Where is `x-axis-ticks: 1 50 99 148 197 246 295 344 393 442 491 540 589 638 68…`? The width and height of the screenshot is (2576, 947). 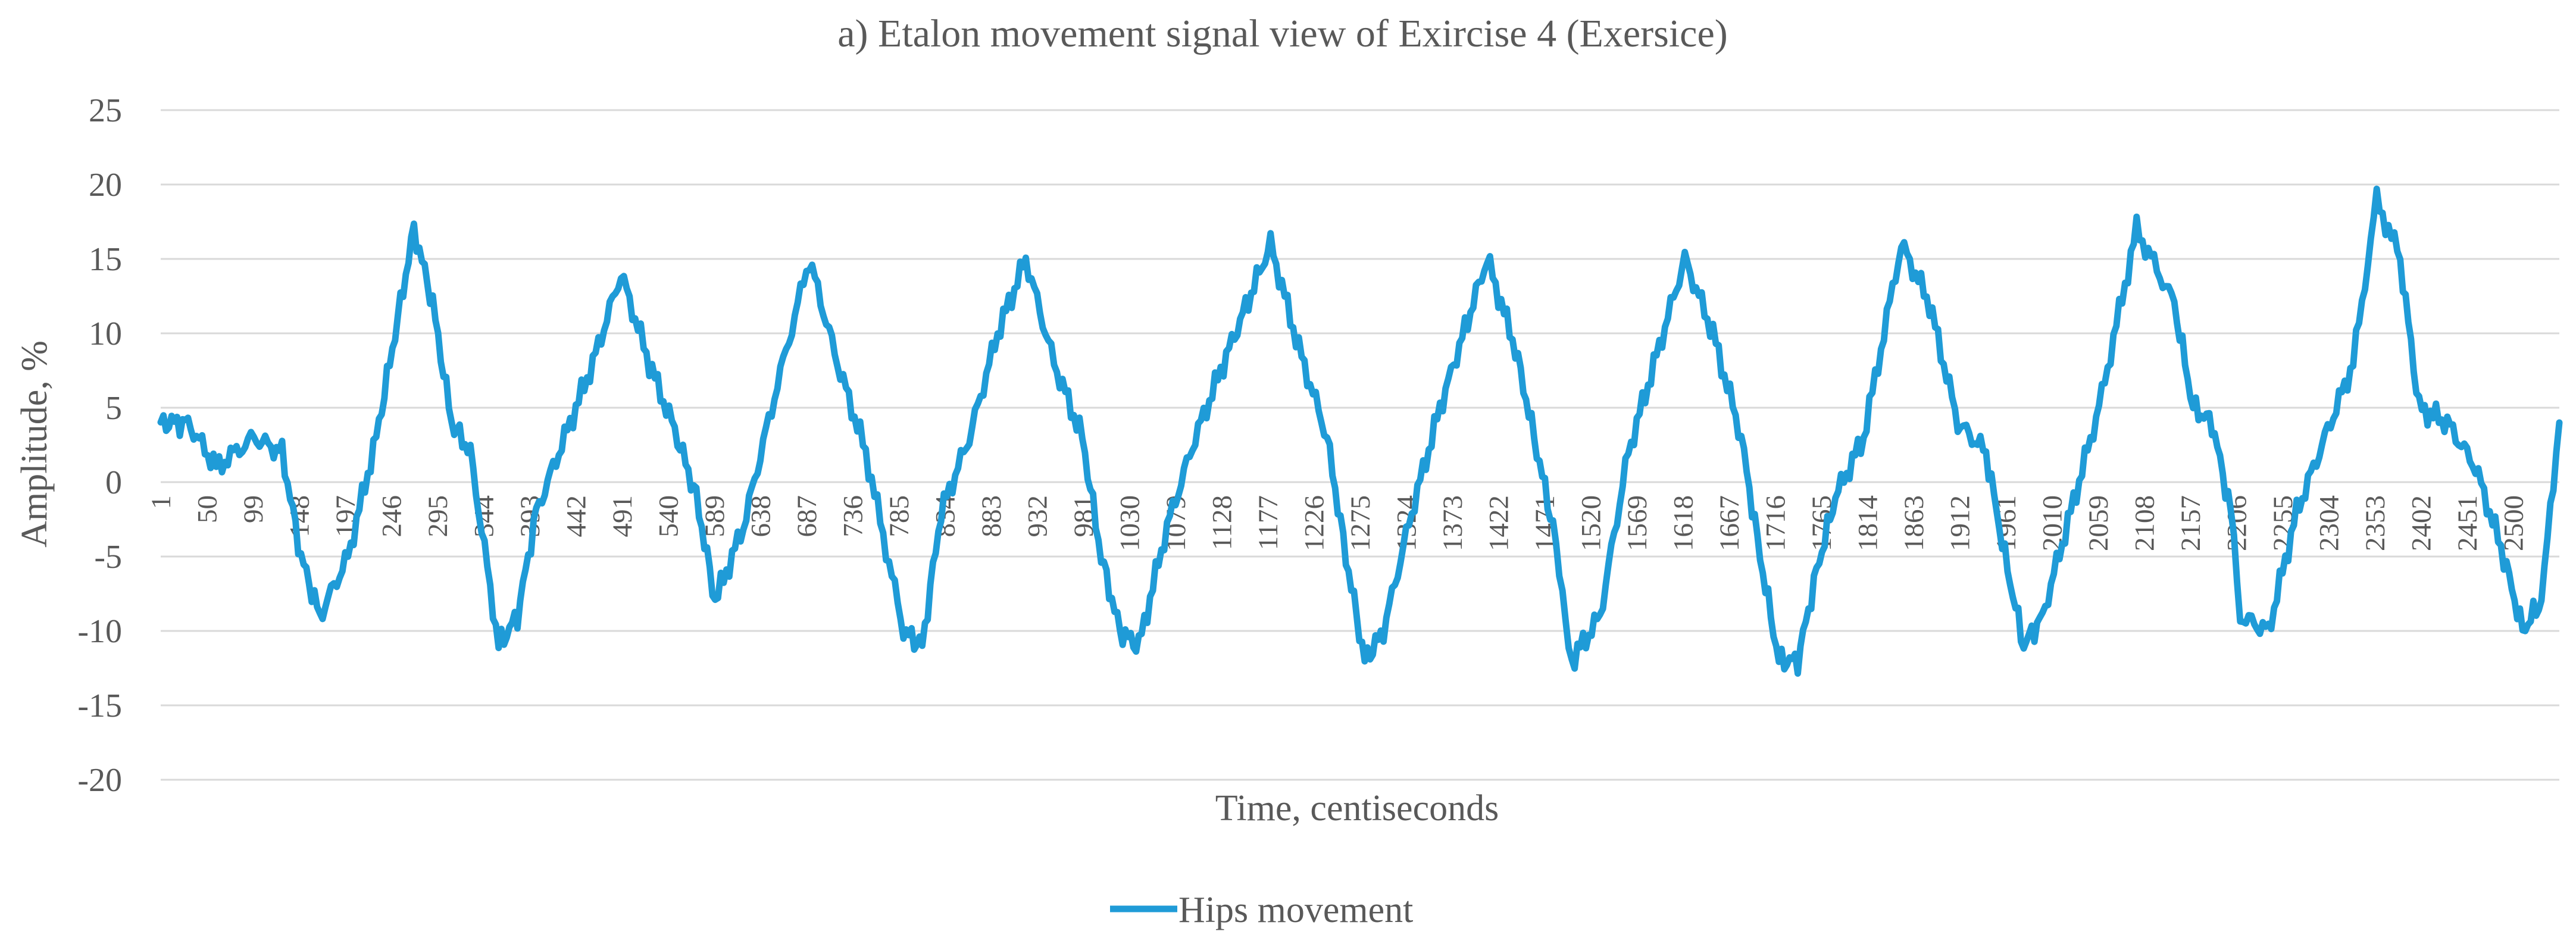
x-axis-ticks: 1 50 99 148 197 246 295 344 393 442 491 540 589 638 68… is located at coordinates (1338, 523).